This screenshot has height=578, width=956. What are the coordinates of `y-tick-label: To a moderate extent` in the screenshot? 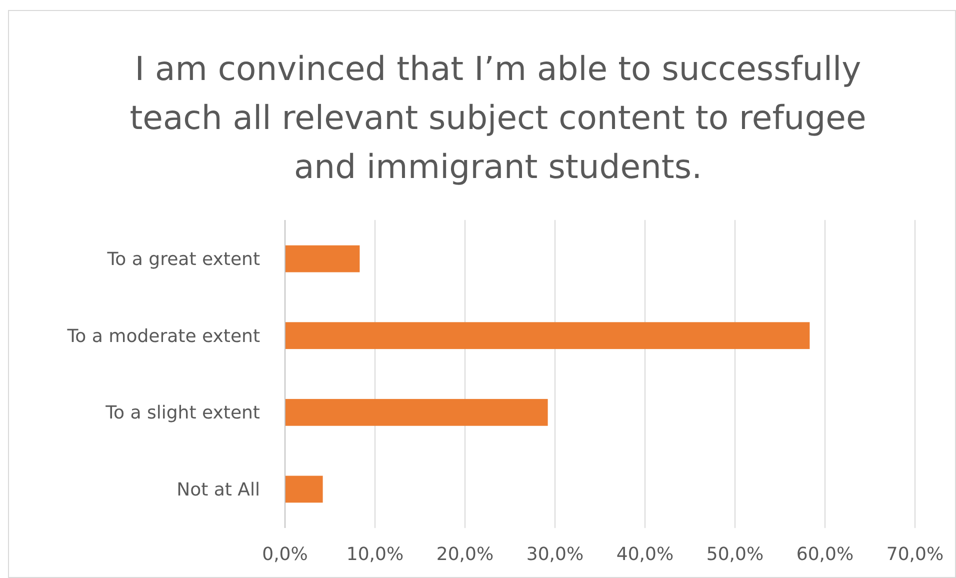 It's located at (163, 336).